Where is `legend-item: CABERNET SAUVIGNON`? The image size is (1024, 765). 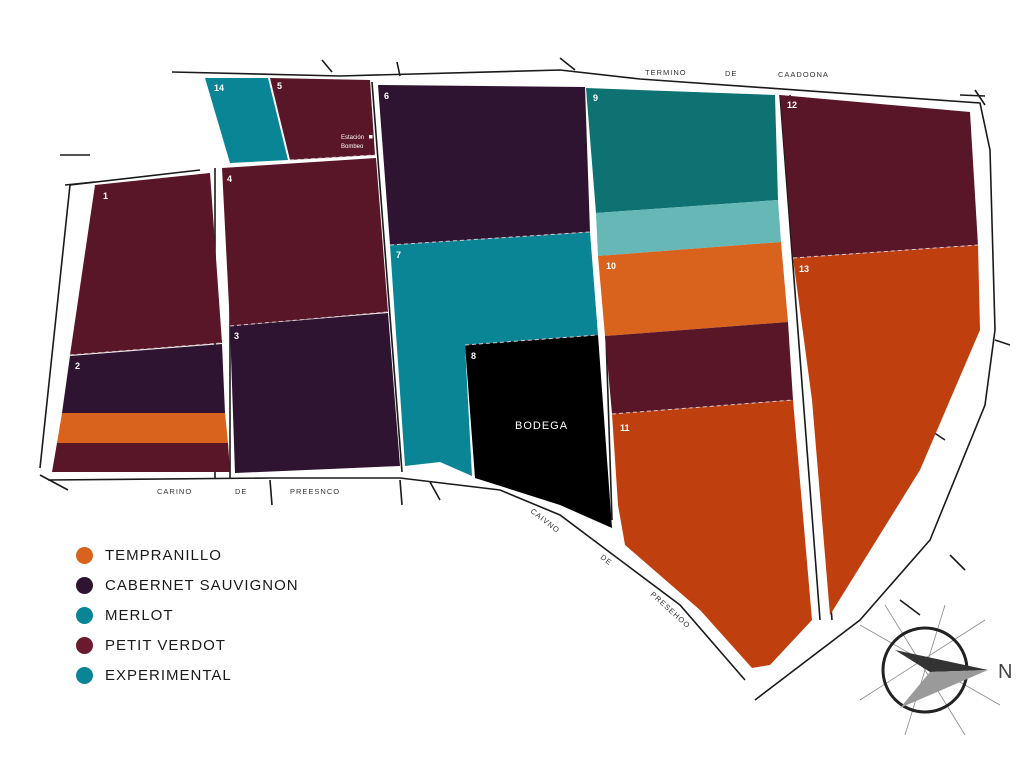 legend-item: CABERNET SAUVIGNON is located at coordinates (187, 585).